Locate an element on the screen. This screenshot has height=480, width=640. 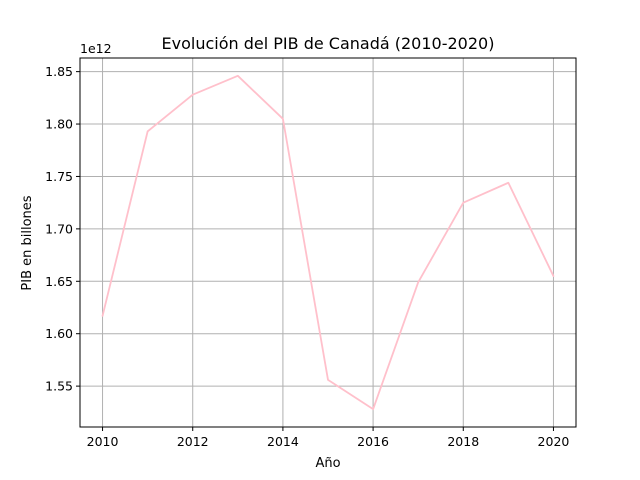
y-axis-label: PIB en billones is located at coordinates (27, 242).